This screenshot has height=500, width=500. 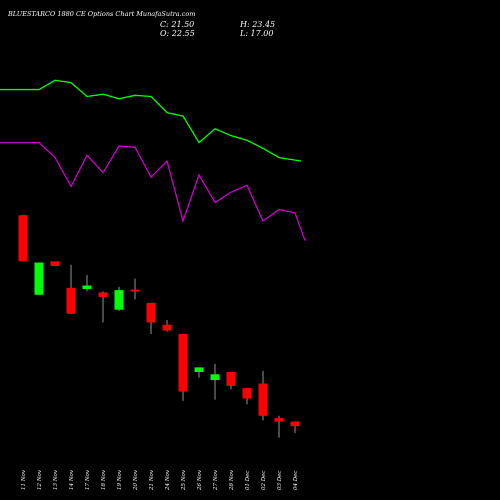 What do you see at coordinates (264, 481) in the screenshot?
I see `x-tick-label: 02 Dec` at bounding box center [264, 481].